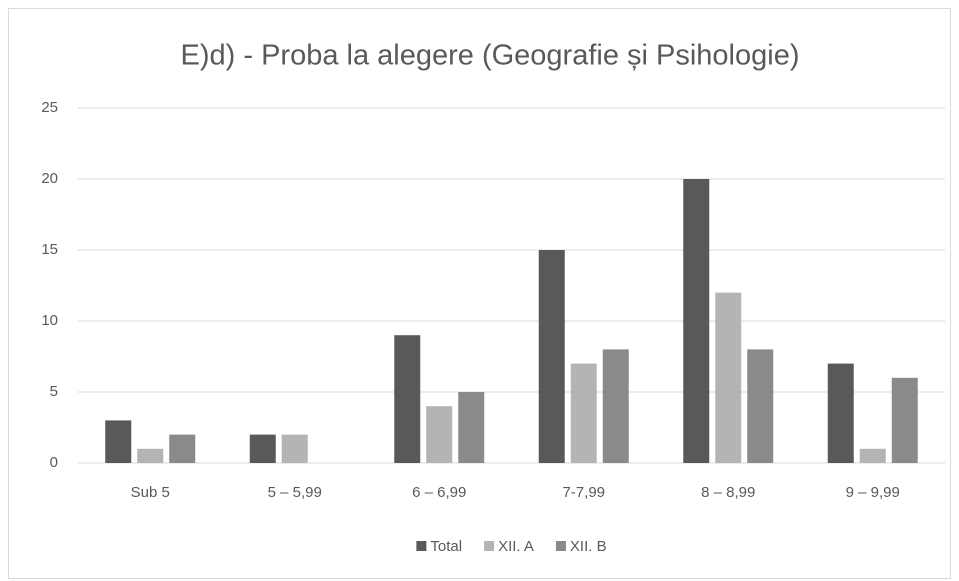 The width and height of the screenshot is (959, 581). I want to click on x-tick-label: 8 – 8,99, so click(728, 492).